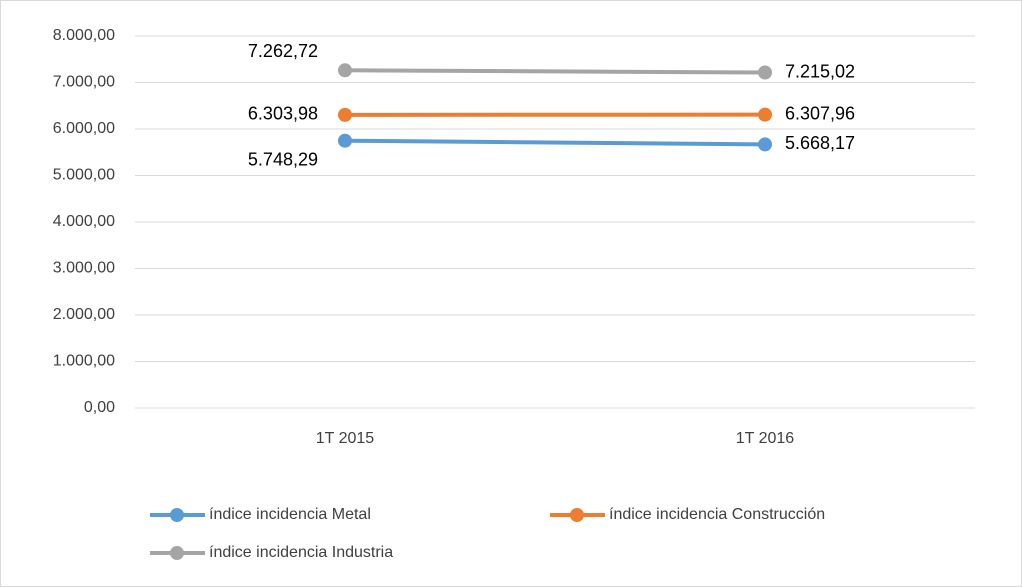 This screenshot has width=1022, height=587. What do you see at coordinates (84, 221) in the screenshot?
I see `y-tick-label: 4.000,00` at bounding box center [84, 221].